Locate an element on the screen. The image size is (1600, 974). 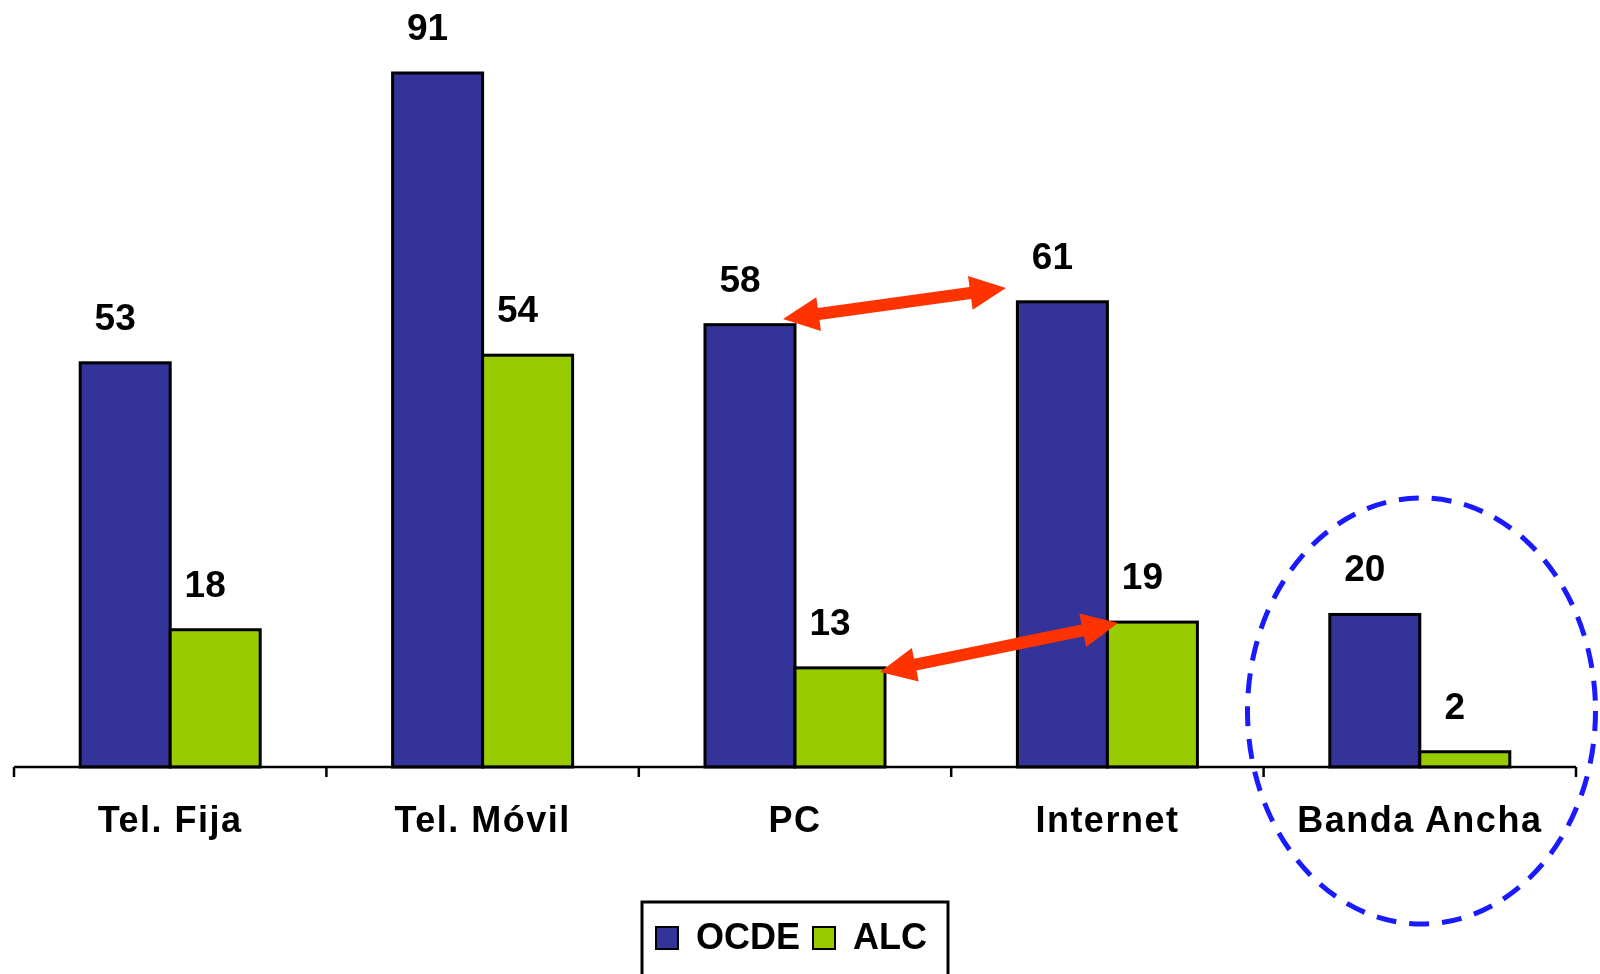
data-label: 61 is located at coordinates (1052, 256).